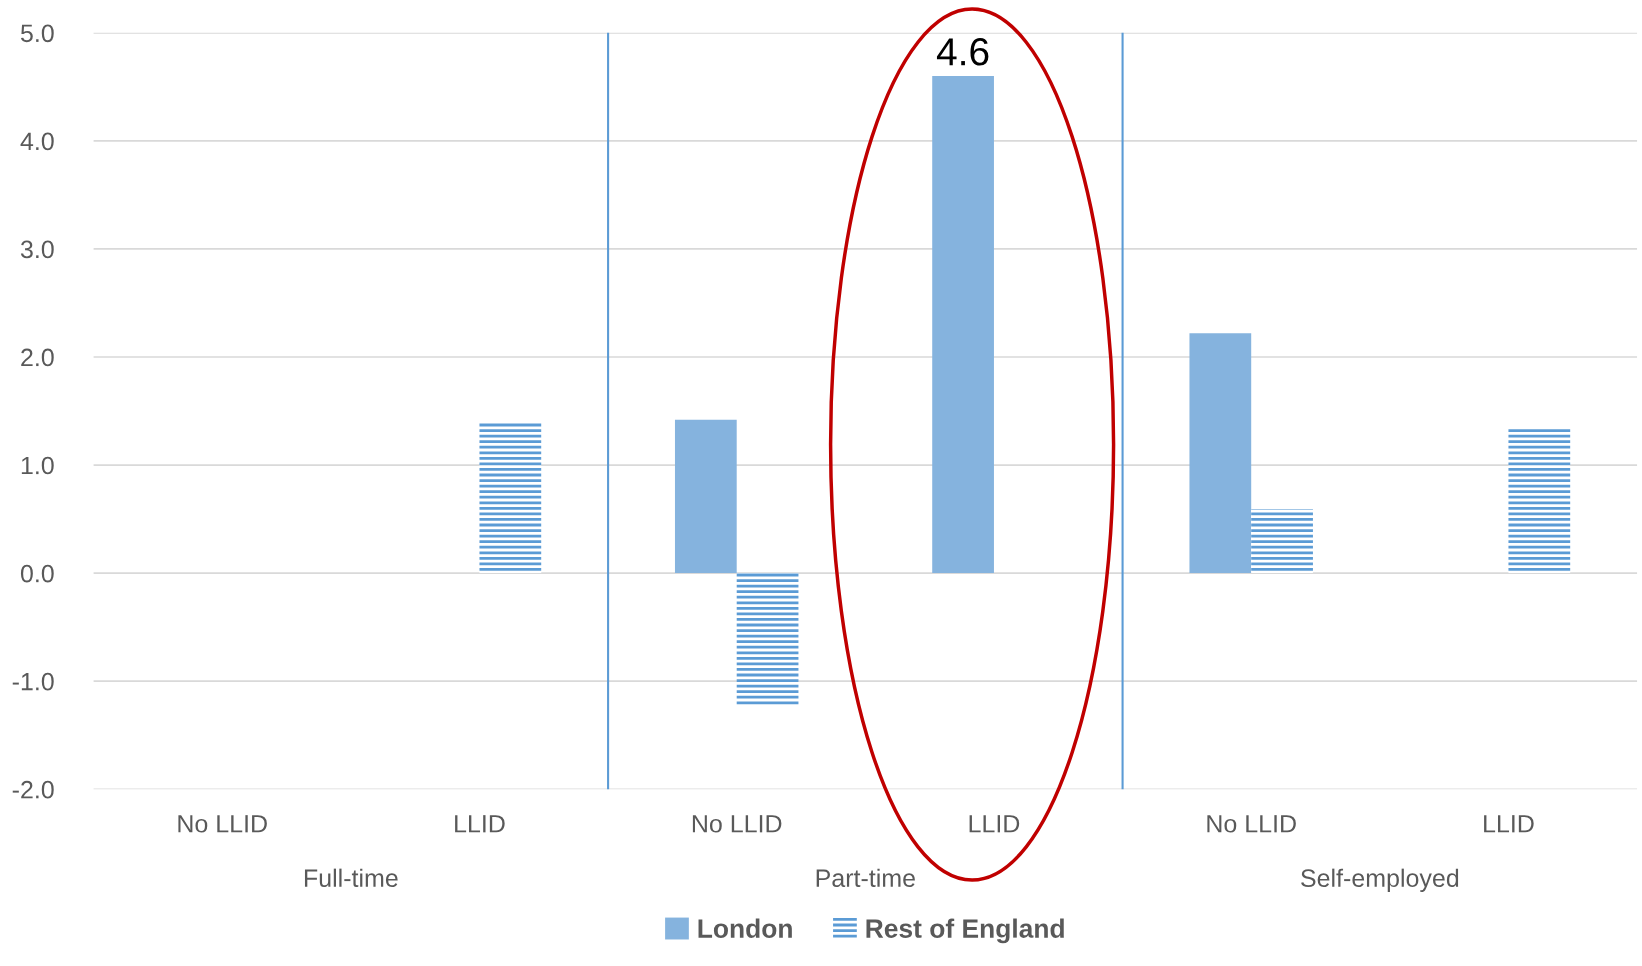 This screenshot has width=1642, height=966. Describe the element at coordinates (33, 681) in the screenshot. I see `y-tick-label: -1.0` at that location.